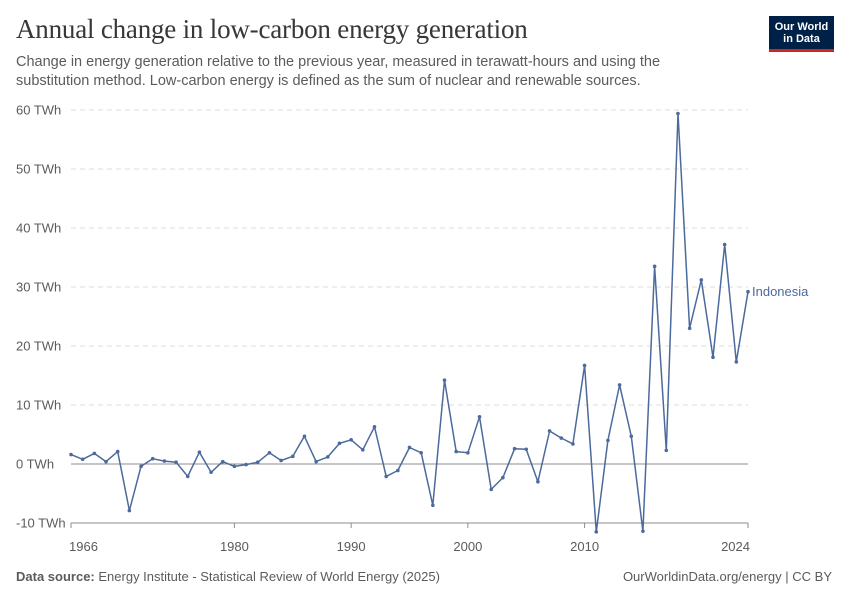 This screenshot has height=600, width=850. What do you see at coordinates (735, 546) in the screenshot?
I see `x-tick-label: 2024` at bounding box center [735, 546].